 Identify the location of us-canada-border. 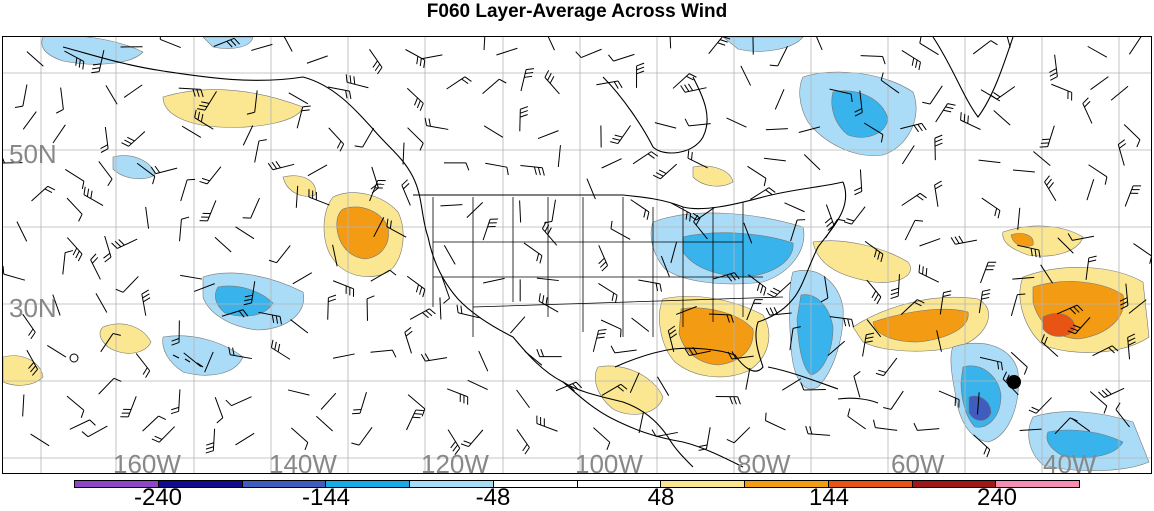
(628, 195).